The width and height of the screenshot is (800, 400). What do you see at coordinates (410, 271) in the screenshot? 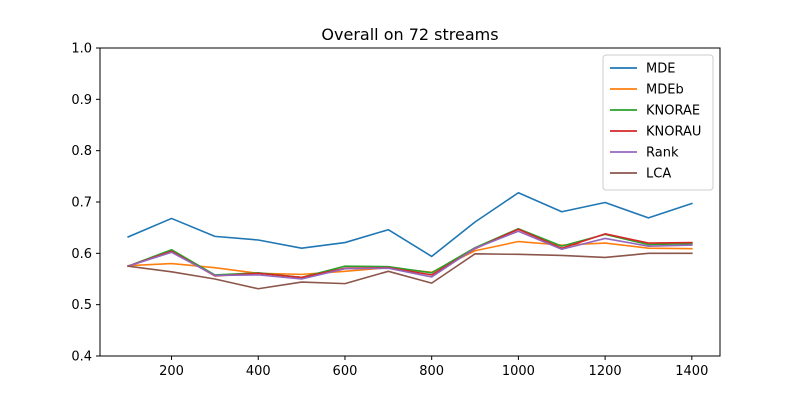
I see `series-line-lca` at bounding box center [410, 271].